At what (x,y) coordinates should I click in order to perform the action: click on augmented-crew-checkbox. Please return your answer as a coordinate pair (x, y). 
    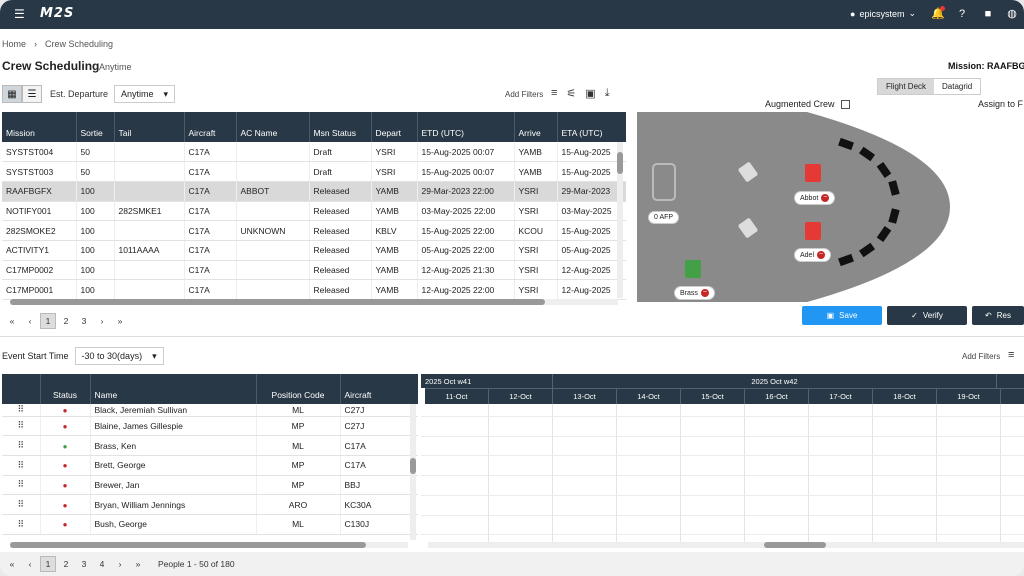
    Looking at the image, I should click on (845, 104).